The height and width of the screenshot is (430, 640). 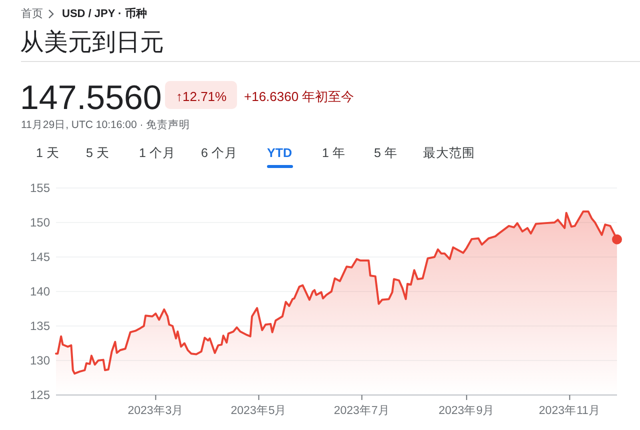 What do you see at coordinates (40, 223) in the screenshot?
I see `y-tick-label: 150` at bounding box center [40, 223].